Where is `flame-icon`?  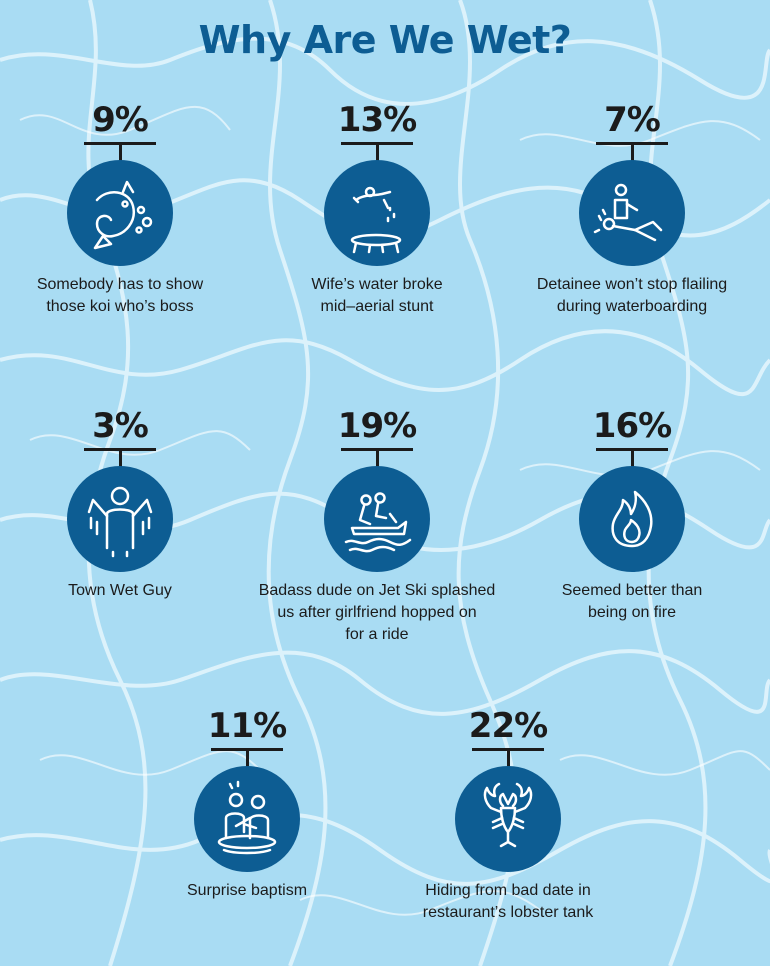 flame-icon is located at coordinates (632, 519).